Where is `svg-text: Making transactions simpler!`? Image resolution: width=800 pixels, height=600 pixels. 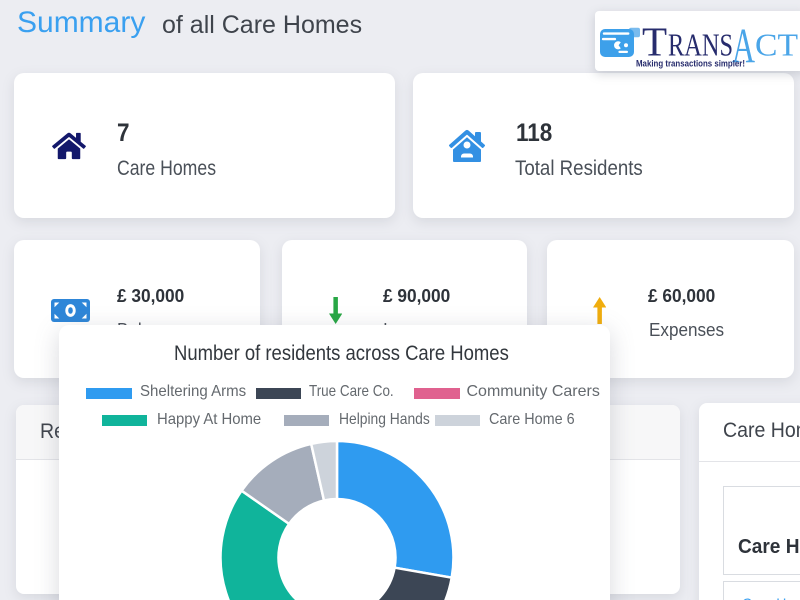
svg-text: Making transactions simpler! is located at coordinates (690, 63).